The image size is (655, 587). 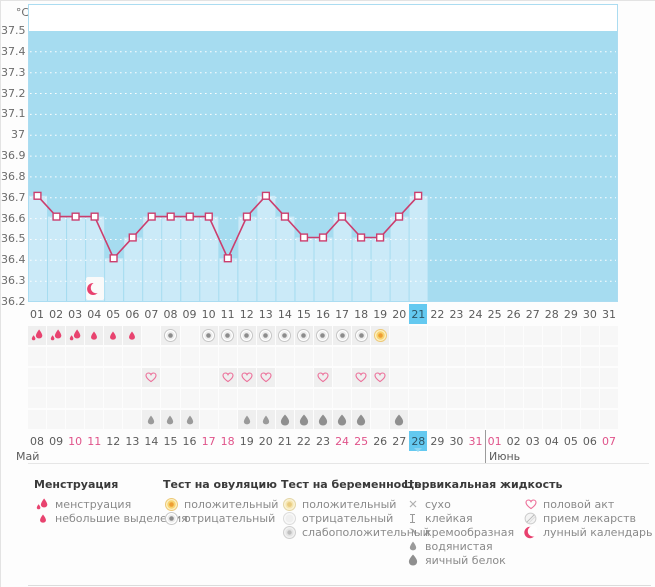 I want to click on cycle-day-cell: 19, so click(x=380, y=314).